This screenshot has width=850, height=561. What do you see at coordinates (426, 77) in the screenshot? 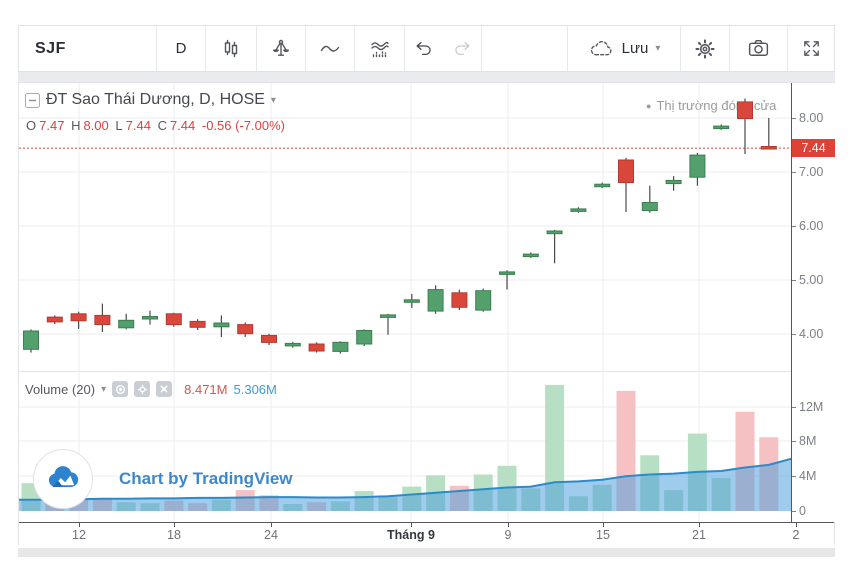
I see `toolbar-chart-gap` at bounding box center [426, 77].